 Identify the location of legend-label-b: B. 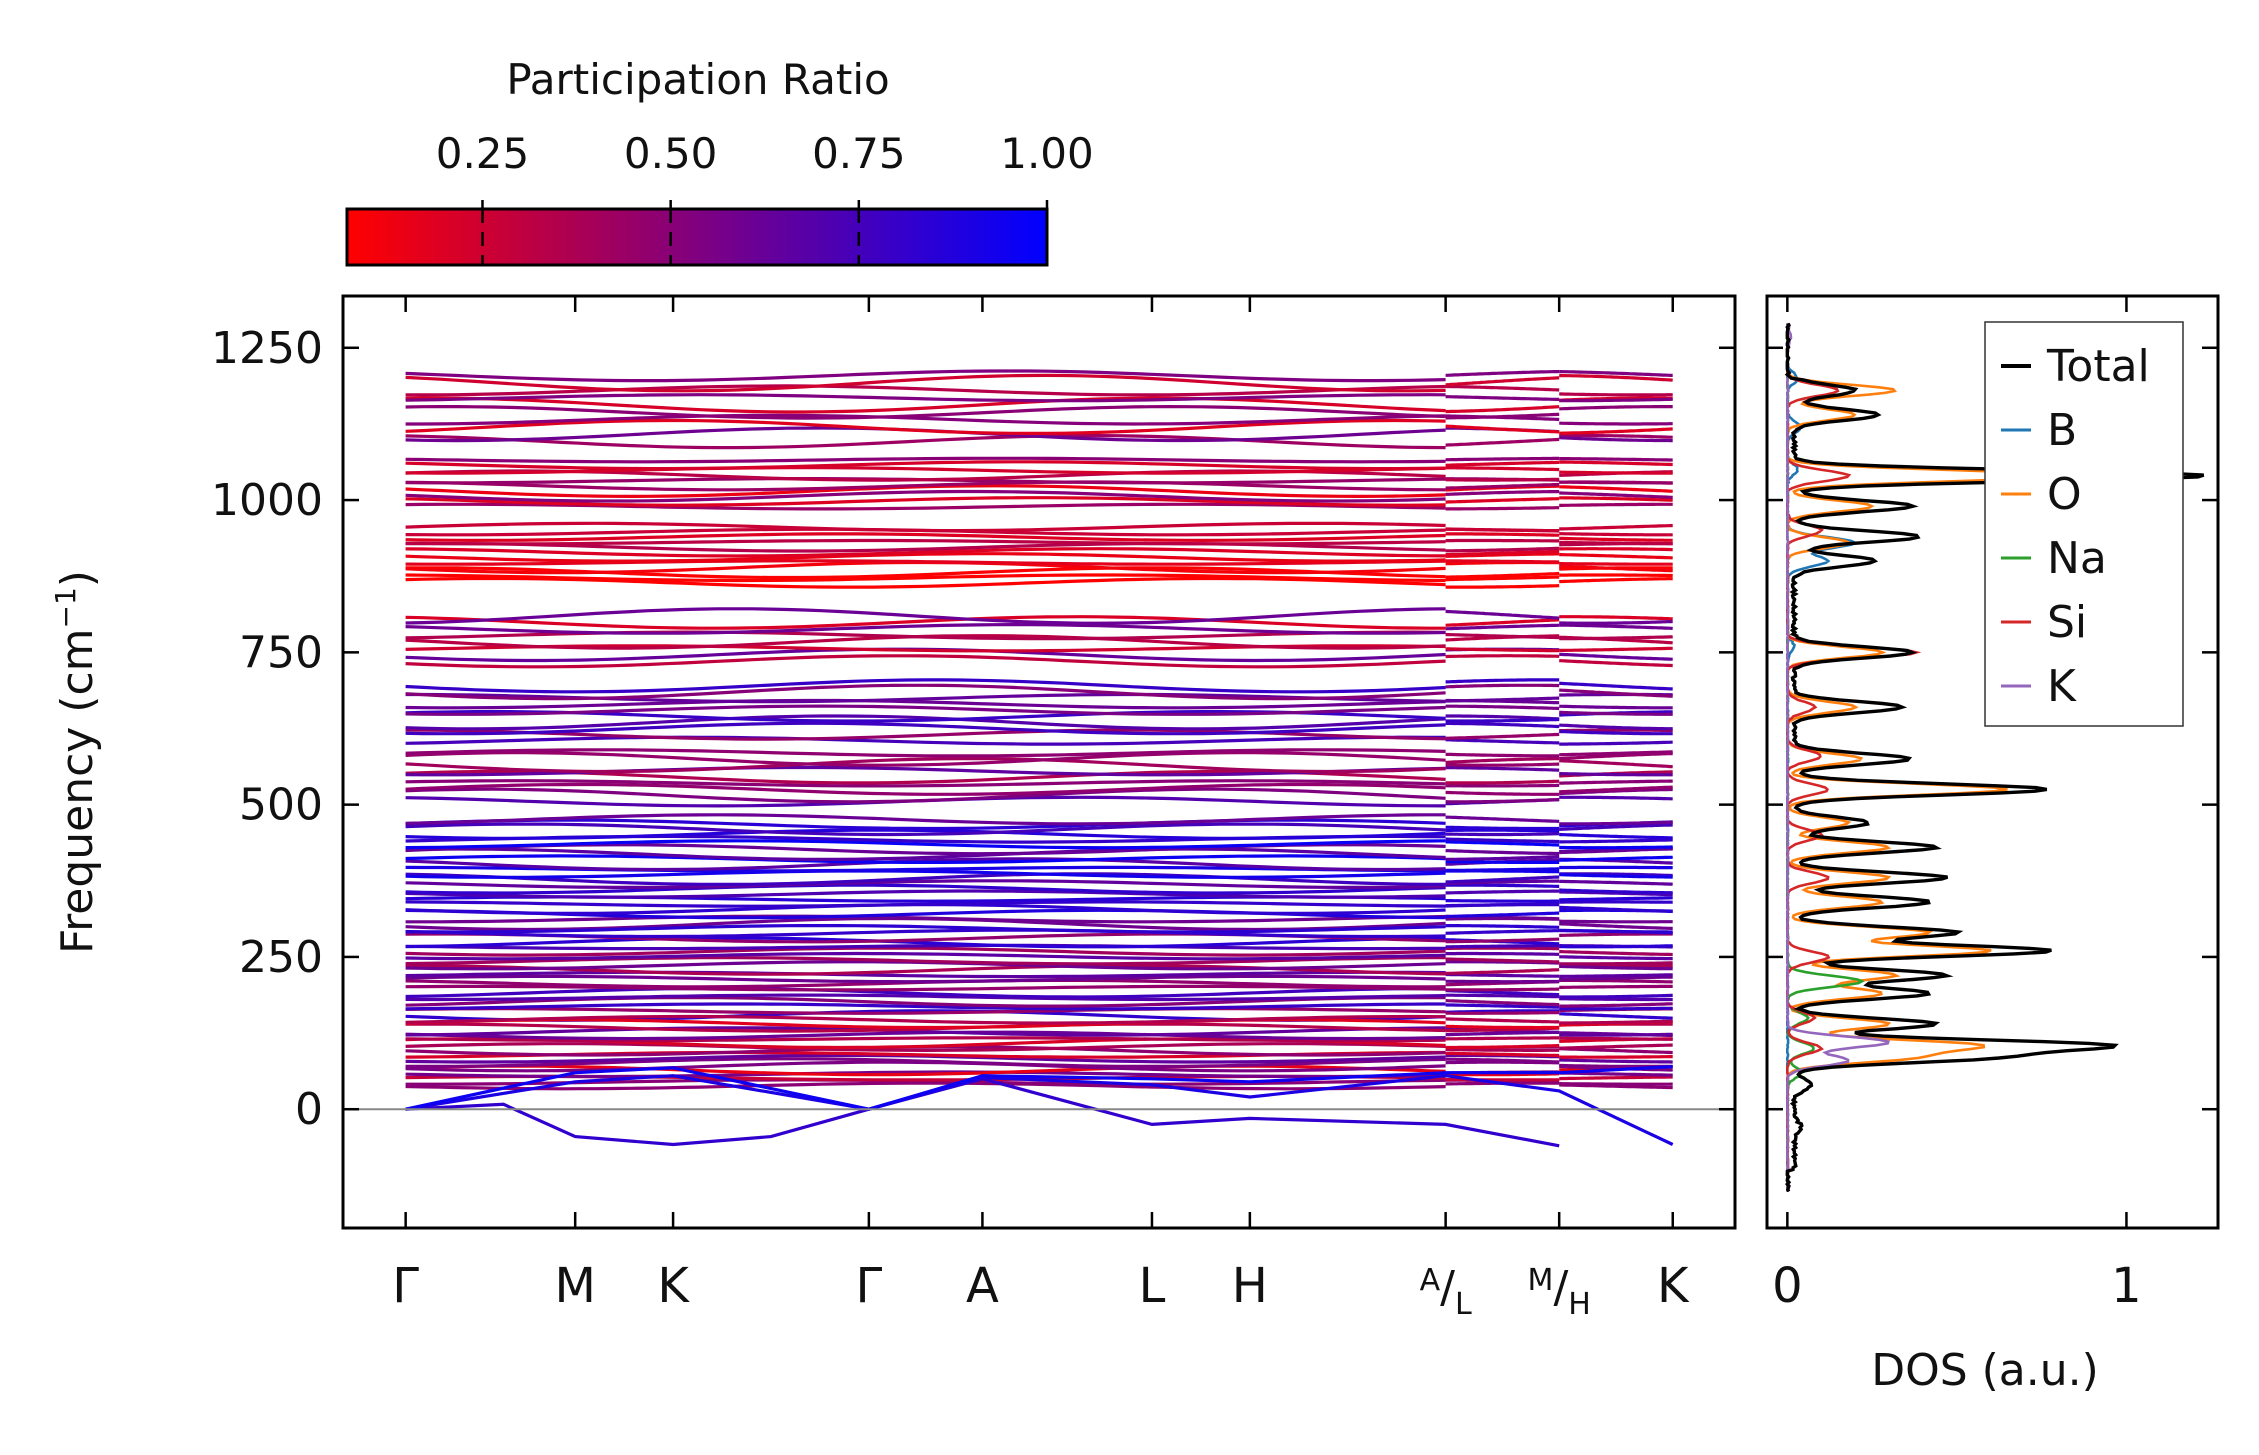
(2062, 430).